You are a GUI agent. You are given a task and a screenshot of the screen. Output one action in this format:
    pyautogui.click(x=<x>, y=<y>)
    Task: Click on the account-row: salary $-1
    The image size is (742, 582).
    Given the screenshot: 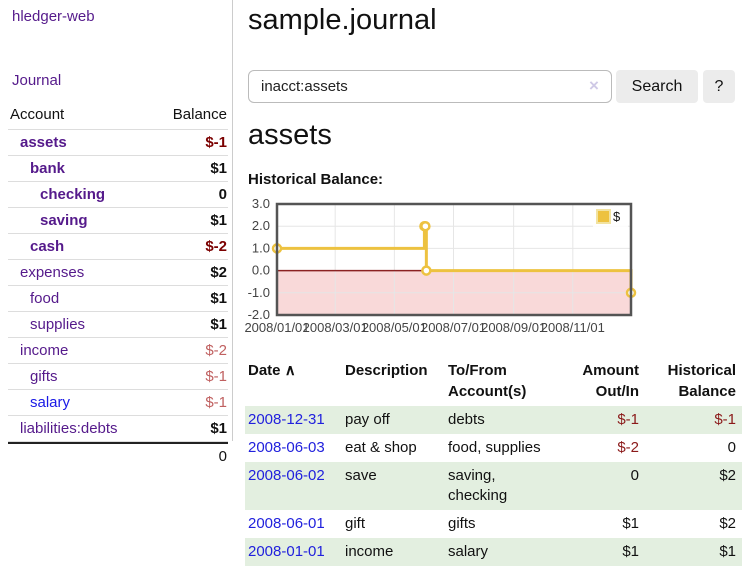 What is the action you would take?
    pyautogui.click(x=118, y=403)
    